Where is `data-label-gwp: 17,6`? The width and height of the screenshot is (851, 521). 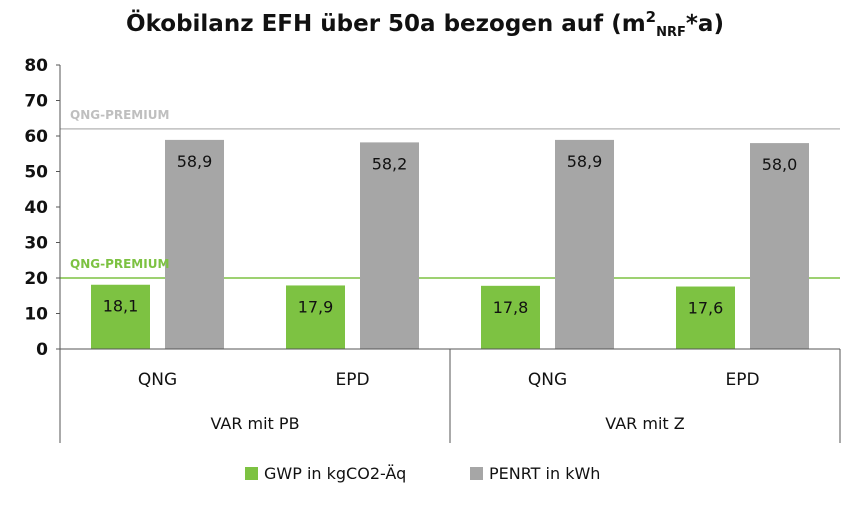 data-label-gwp: 17,6 is located at coordinates (706, 308).